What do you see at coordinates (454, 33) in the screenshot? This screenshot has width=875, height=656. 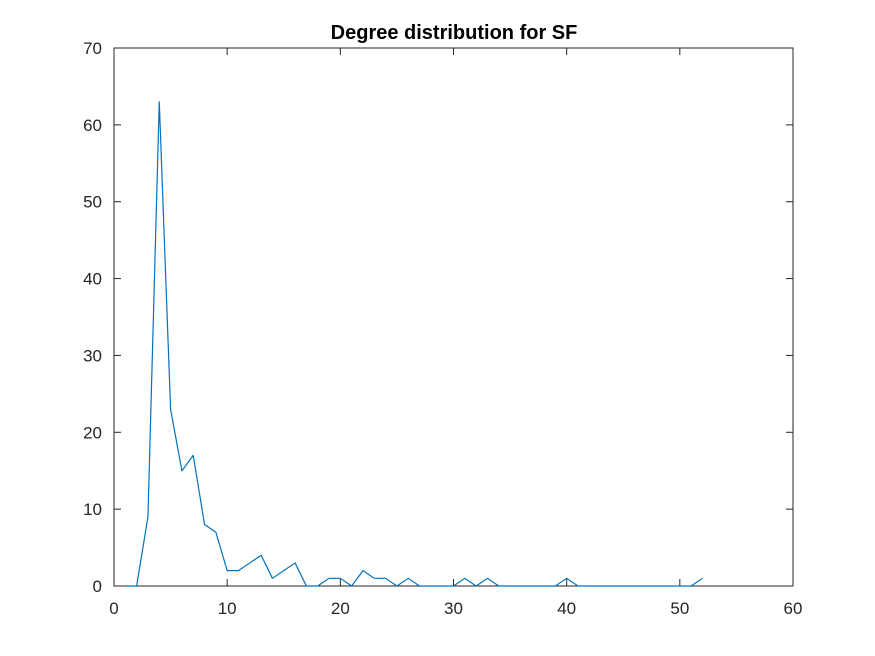 I see `chart-title: Degree distribution for SF` at bounding box center [454, 33].